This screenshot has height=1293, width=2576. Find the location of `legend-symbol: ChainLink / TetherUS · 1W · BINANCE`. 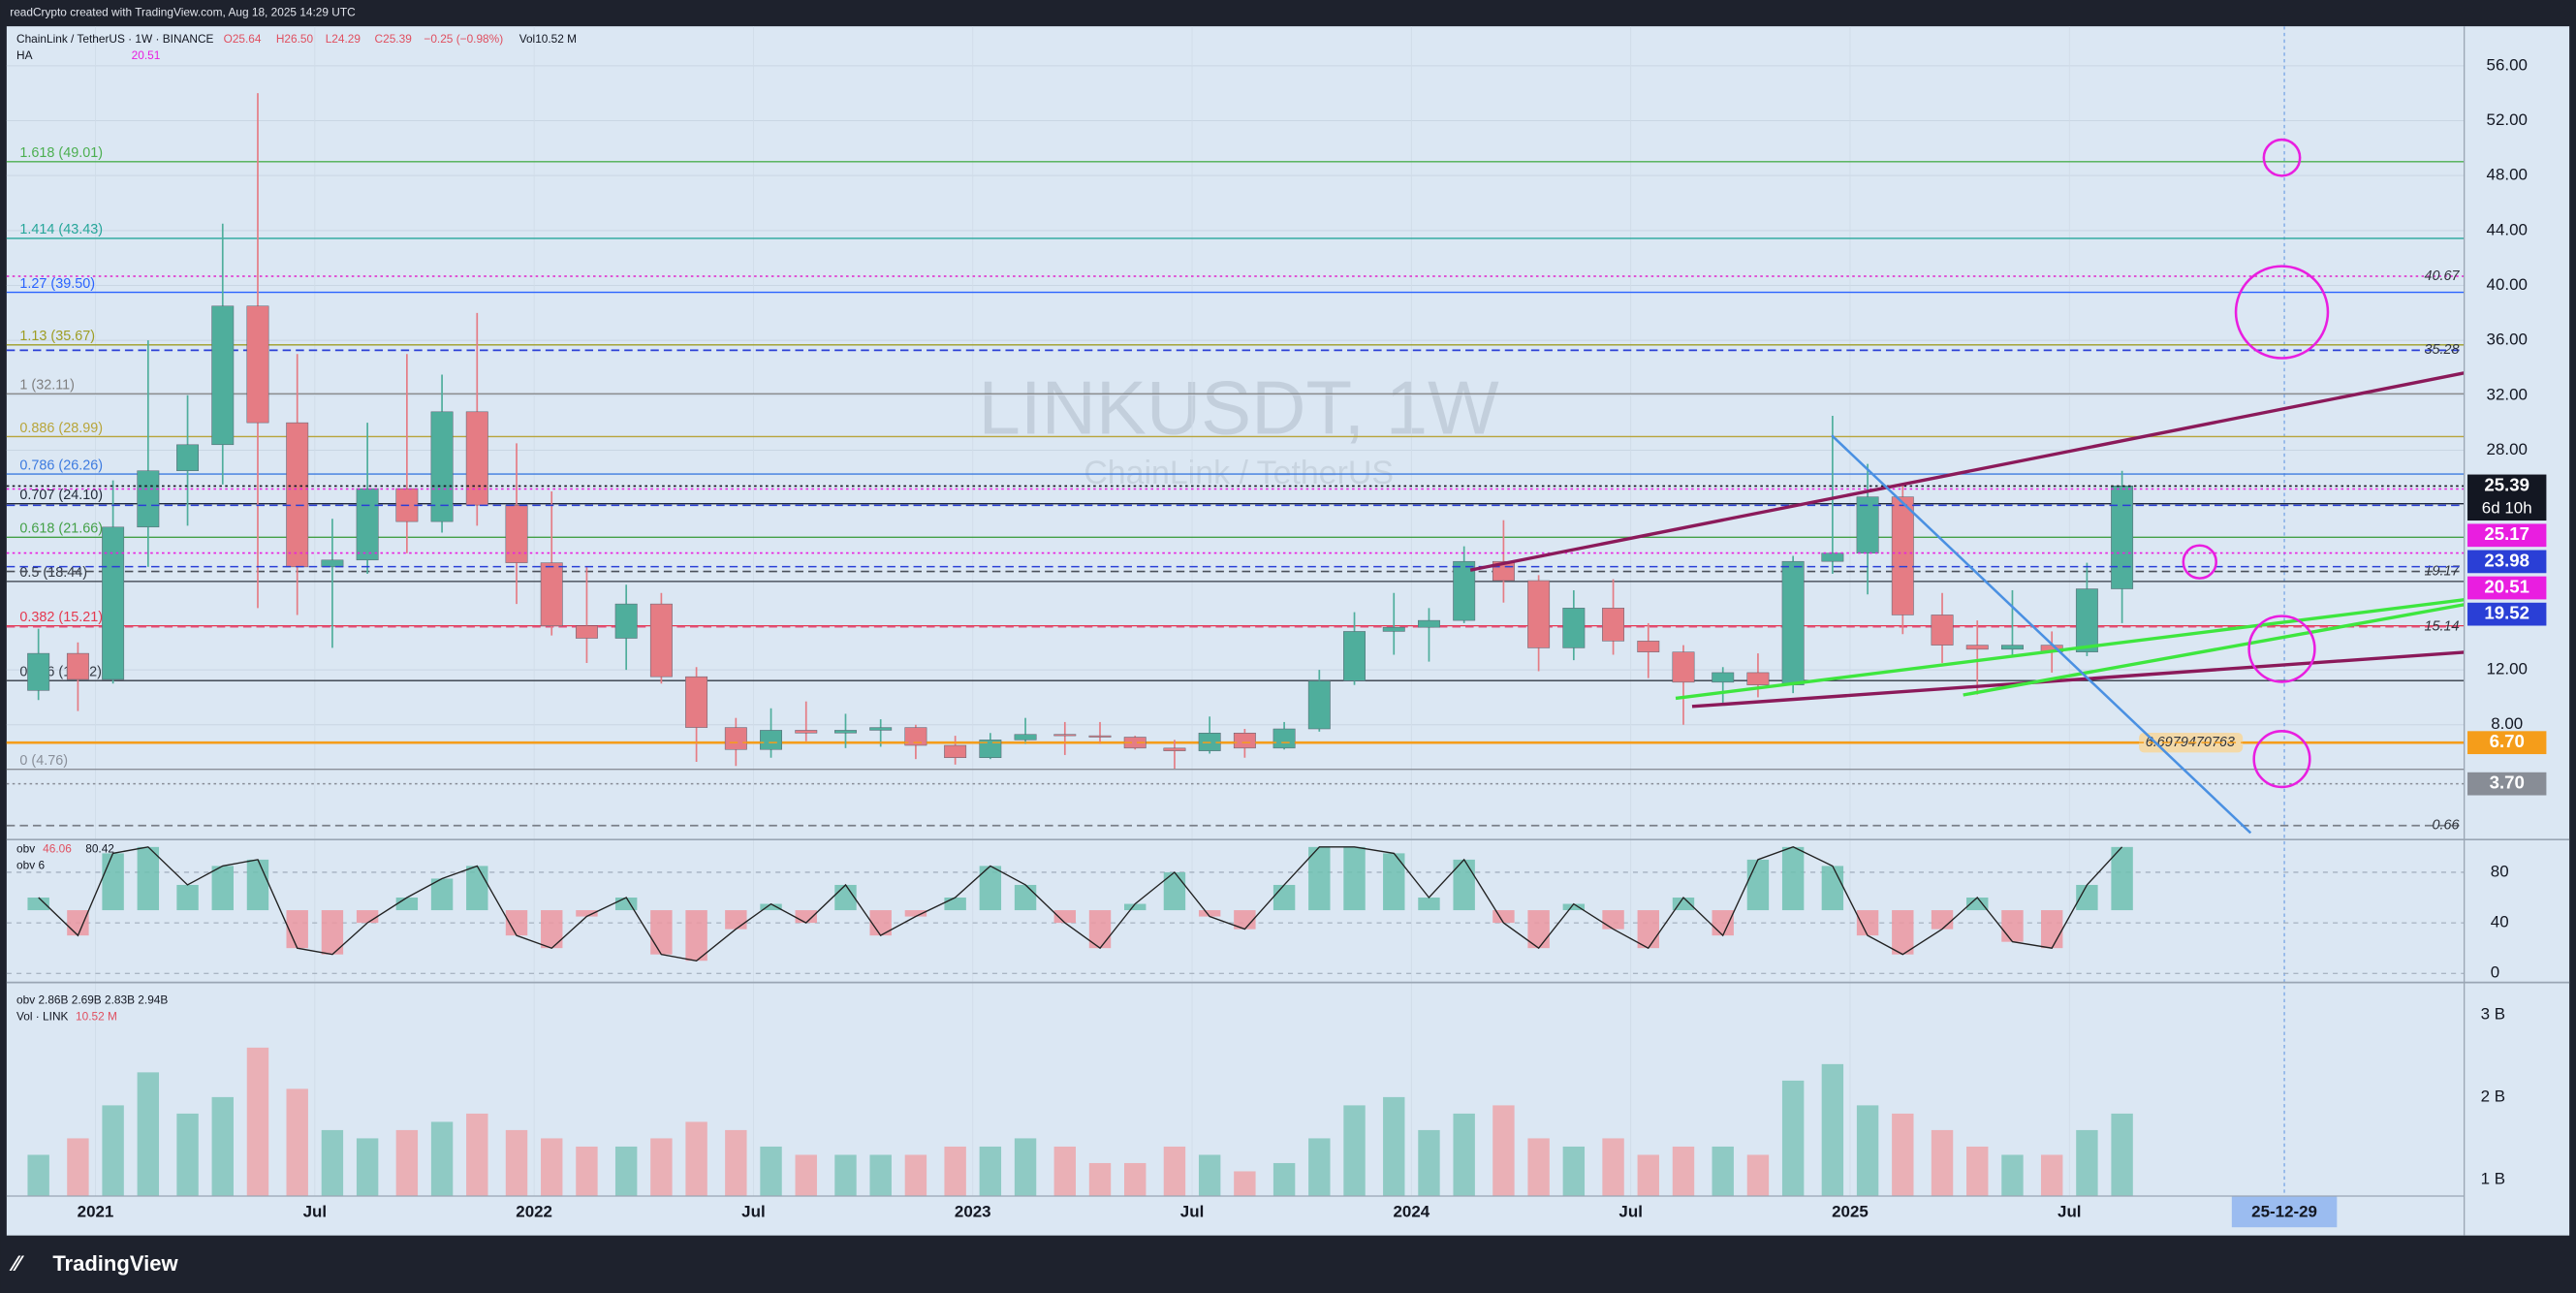

legend-symbol: ChainLink / TetherUS · 1W · BINANCE is located at coordinates (115, 39).